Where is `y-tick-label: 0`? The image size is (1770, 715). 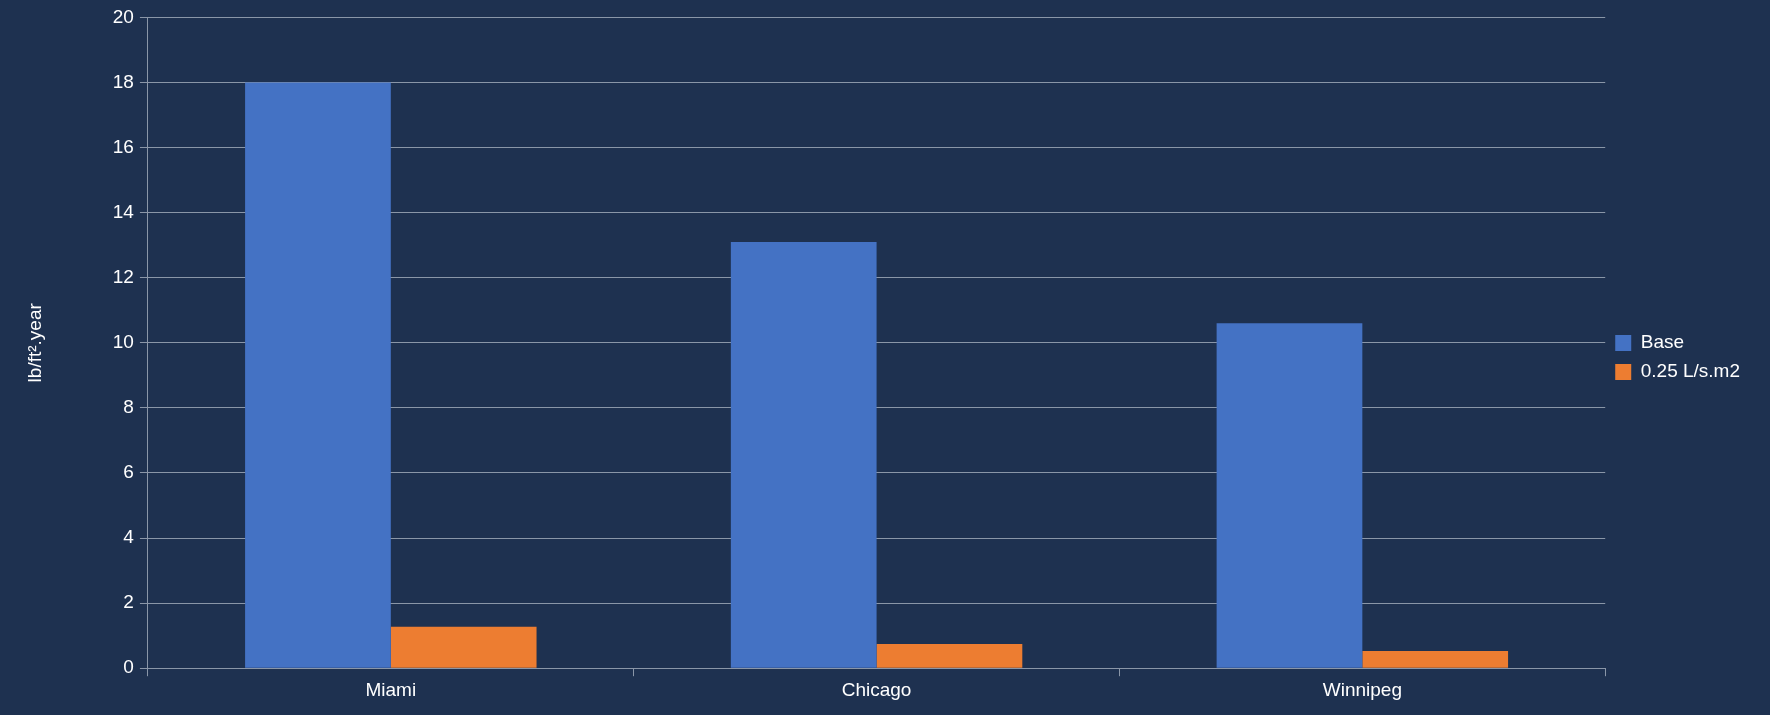
y-tick-label: 0 is located at coordinates (128, 667).